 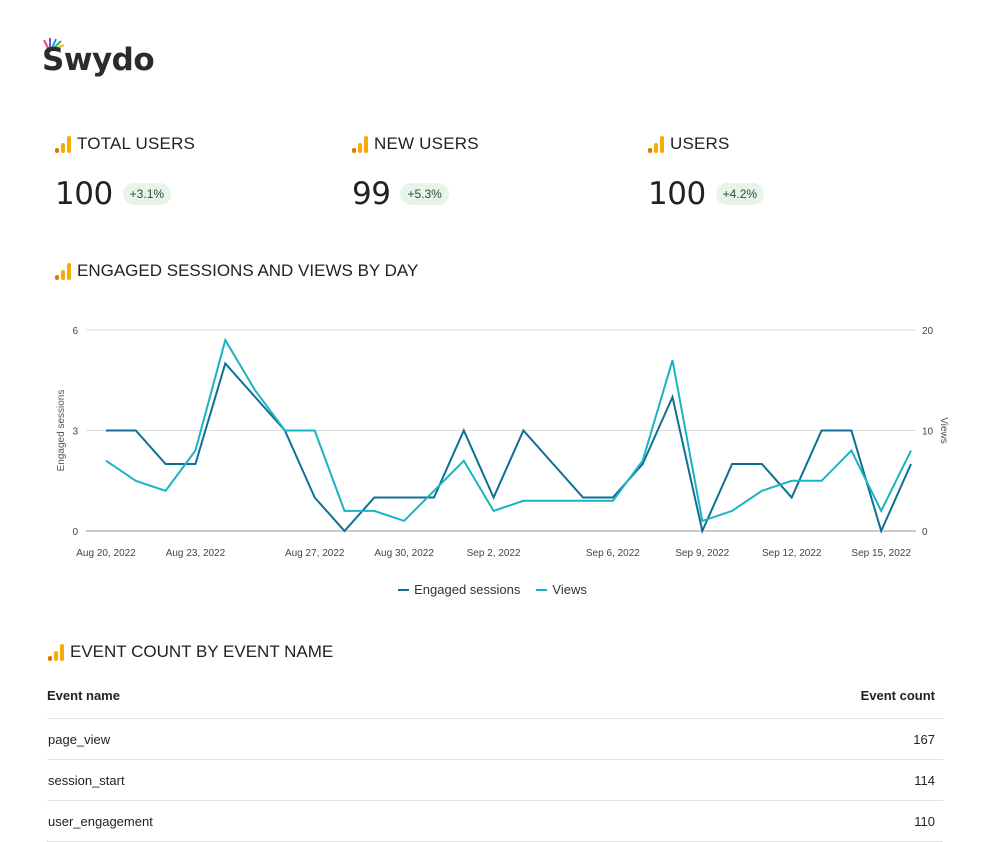 What do you see at coordinates (404, 553) in the screenshot?
I see `x-tick-label: Aug 30, 2022` at bounding box center [404, 553].